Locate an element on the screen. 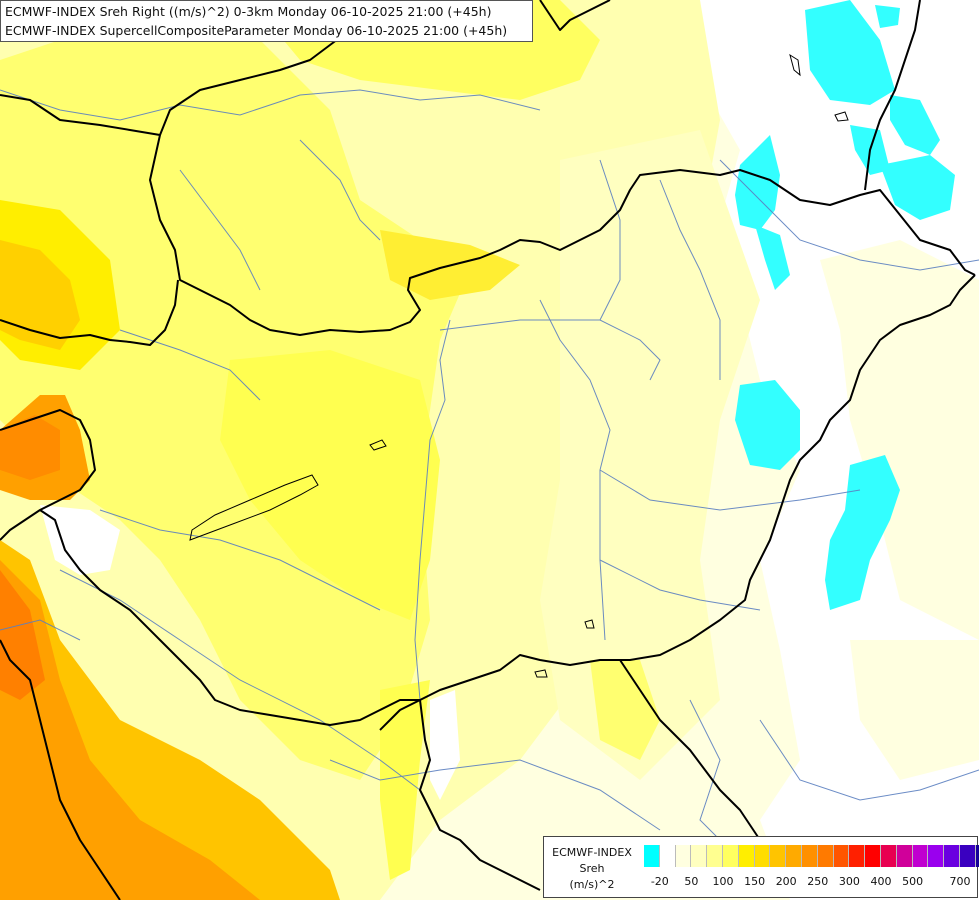  sreh-field-orange-southwest-inner is located at coordinates (22, 635).